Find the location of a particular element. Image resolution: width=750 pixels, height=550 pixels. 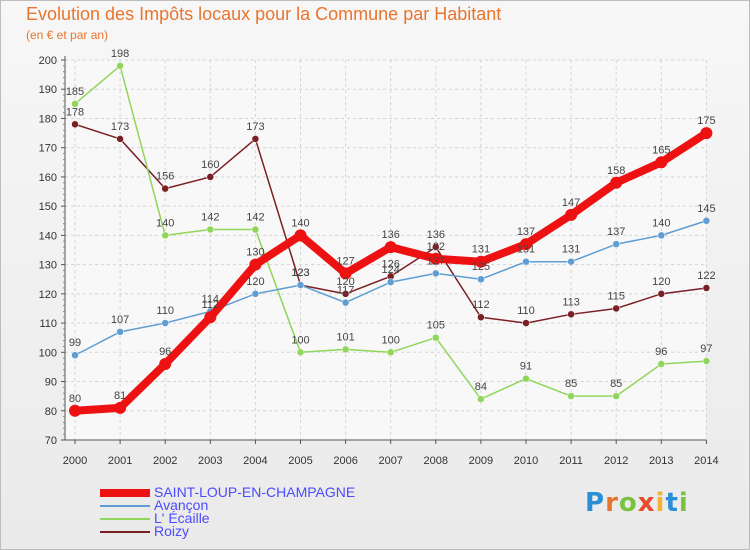

data-label-l-caille: 97 is located at coordinates (706, 349).